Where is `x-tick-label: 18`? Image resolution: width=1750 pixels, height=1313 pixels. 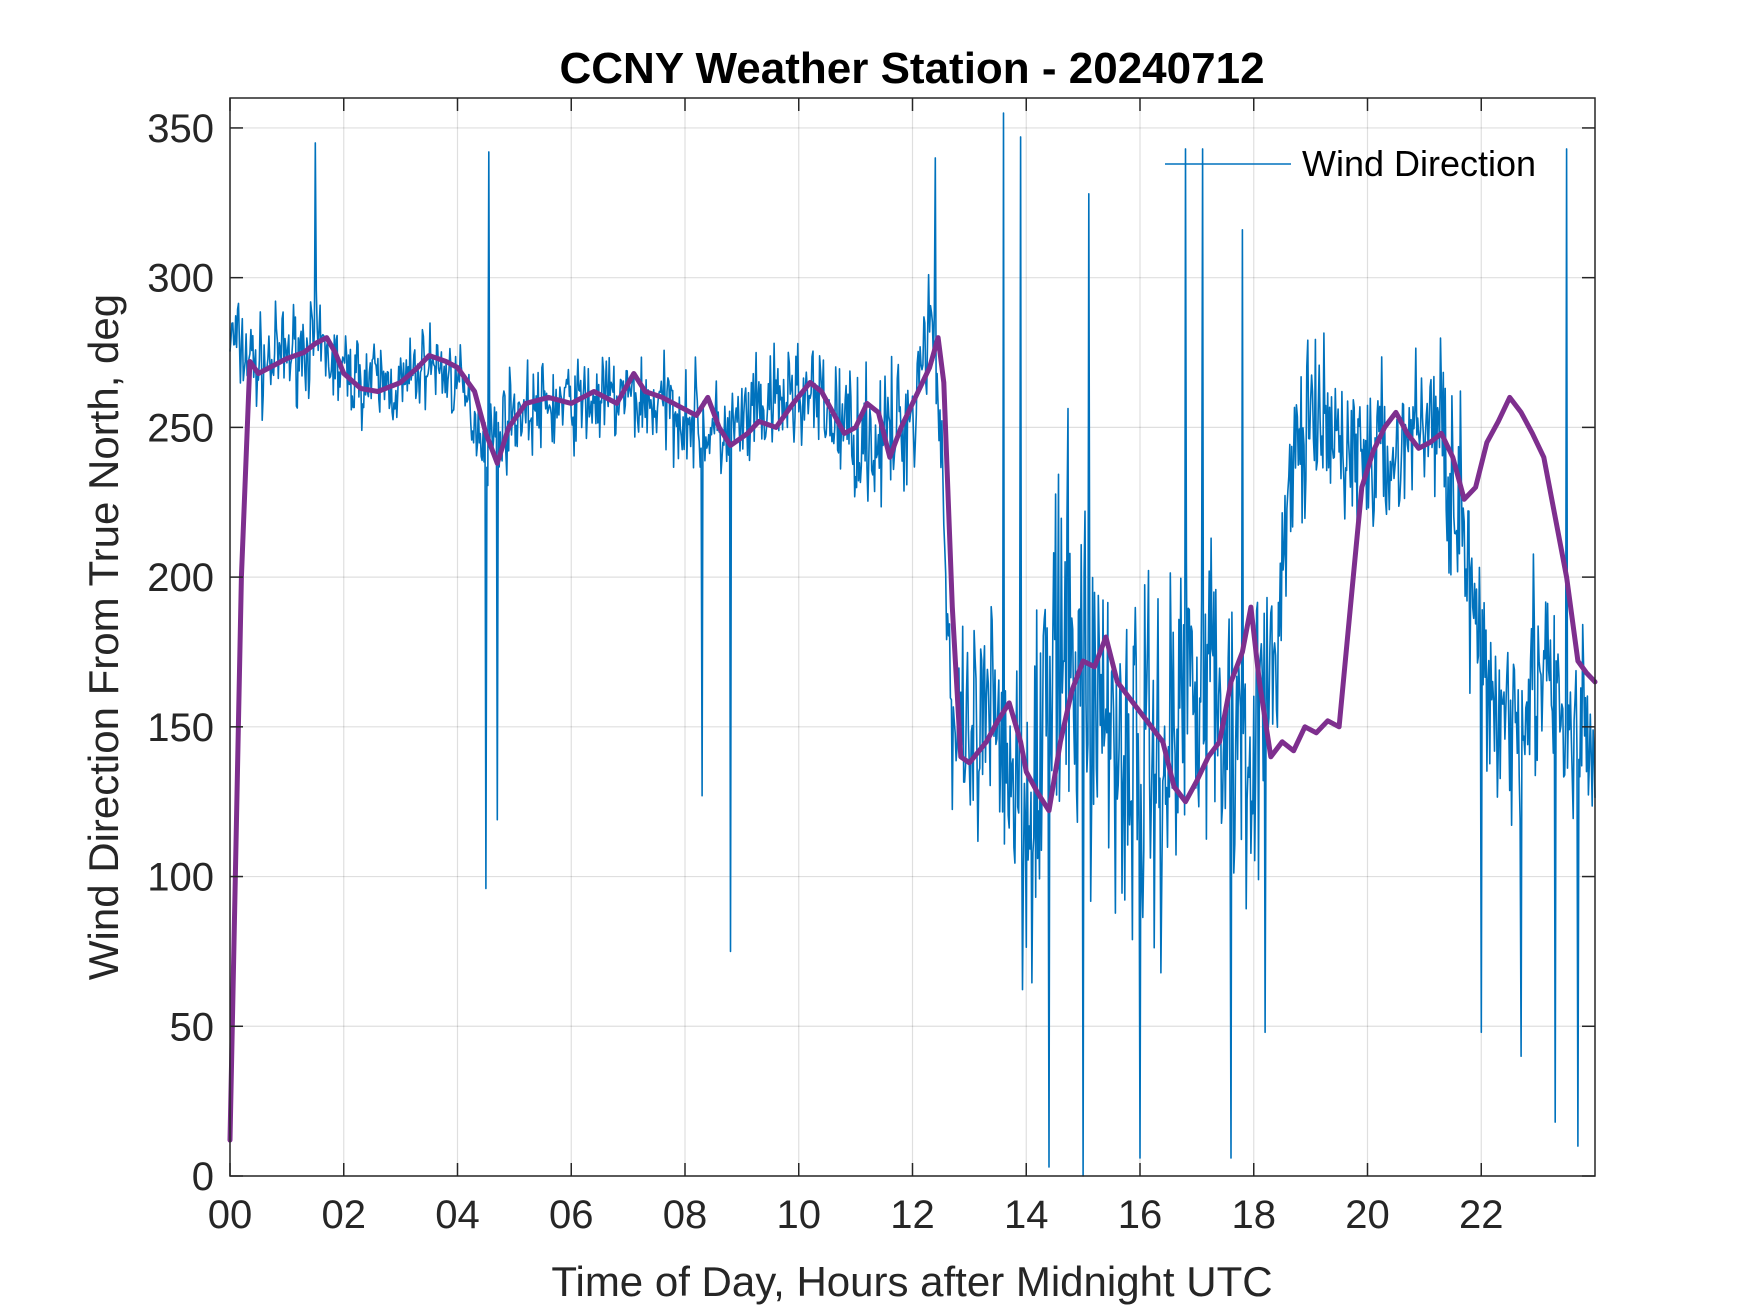
x-tick-label: 18 is located at coordinates (1254, 1215).